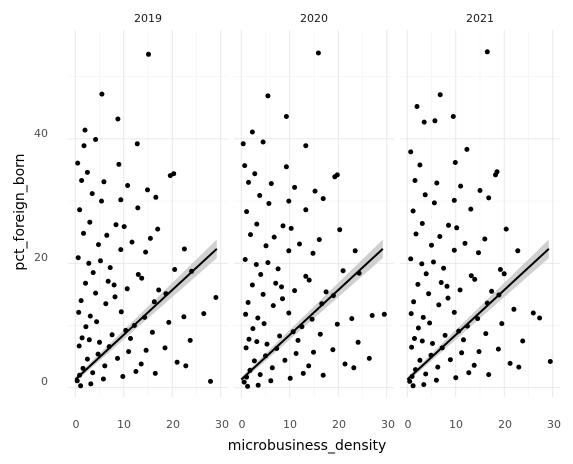 The image size is (573, 464). What do you see at coordinates (505, 424) in the screenshot?
I see `x-tick-label-p3-20: 20` at bounding box center [505, 424].